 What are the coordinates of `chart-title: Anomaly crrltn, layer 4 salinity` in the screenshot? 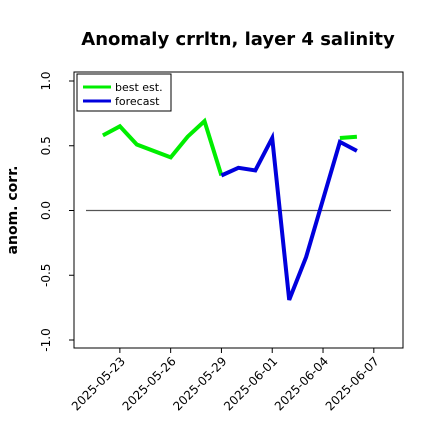 It's located at (238, 39).